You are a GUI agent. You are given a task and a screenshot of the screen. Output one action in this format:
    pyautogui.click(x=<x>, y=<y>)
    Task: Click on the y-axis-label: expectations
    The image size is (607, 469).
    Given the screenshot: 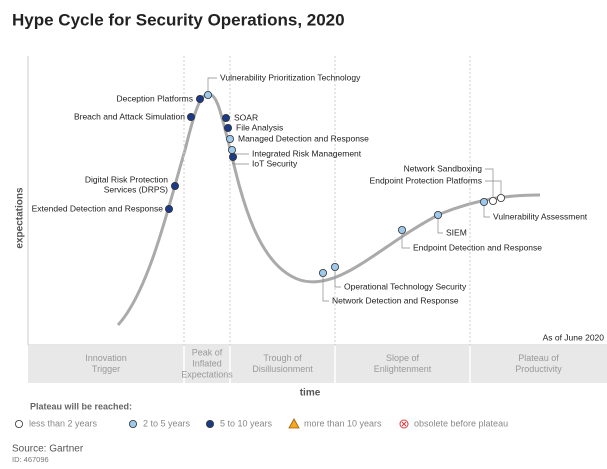 What is the action you would take?
    pyautogui.click(x=20, y=218)
    